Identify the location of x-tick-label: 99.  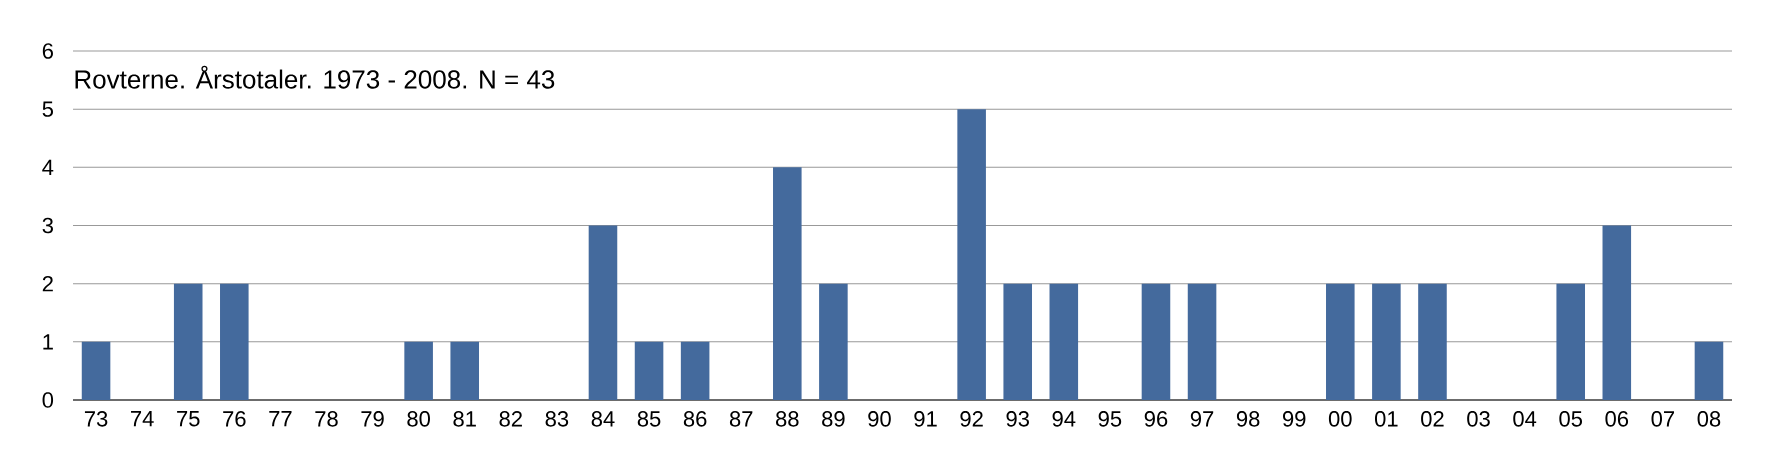
(1294, 419).